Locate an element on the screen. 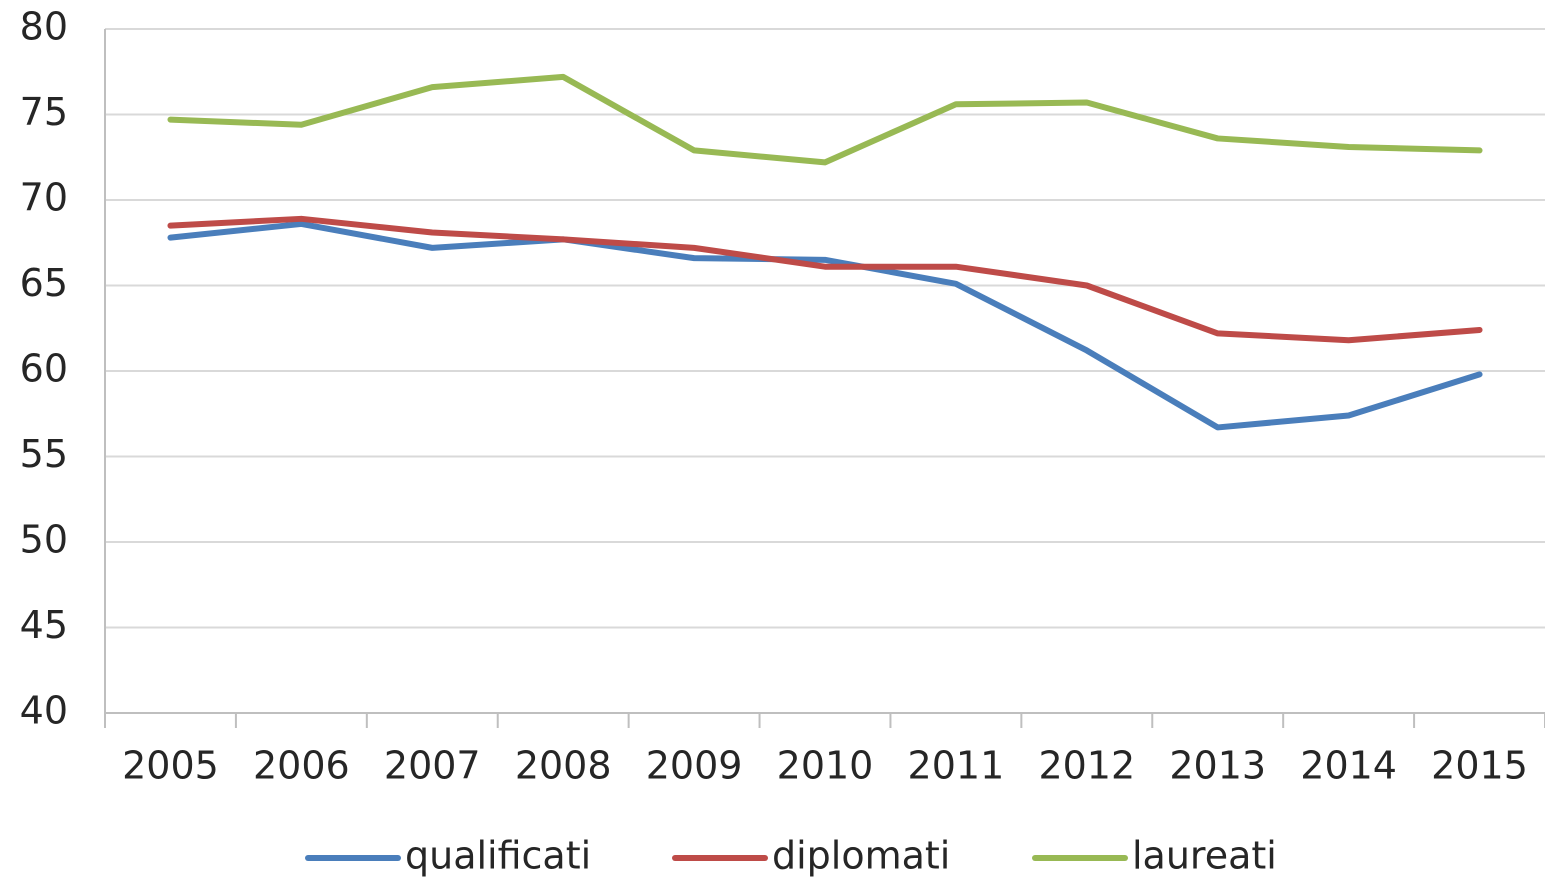 The image size is (1545, 881). legend-label: diplomati is located at coordinates (861, 856).